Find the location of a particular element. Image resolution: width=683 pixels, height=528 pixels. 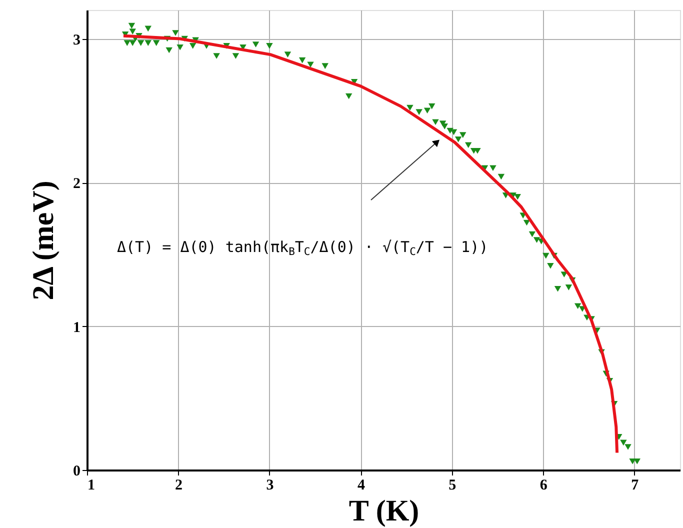

x-tick-label: 1 is located at coordinates (91, 486).